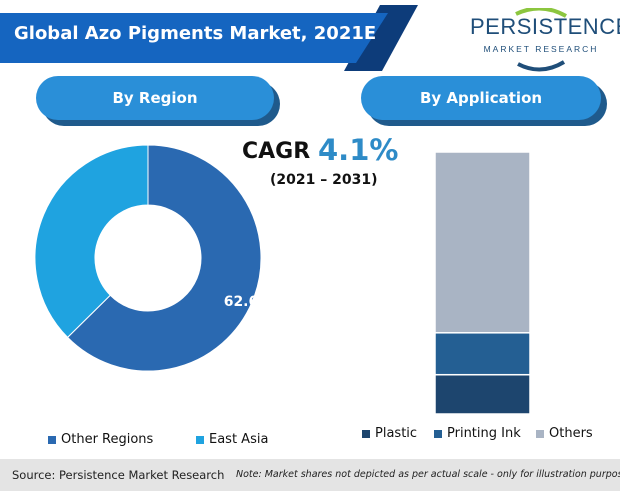  I want to click on legend-swatch-other-regions, so click(52, 439).